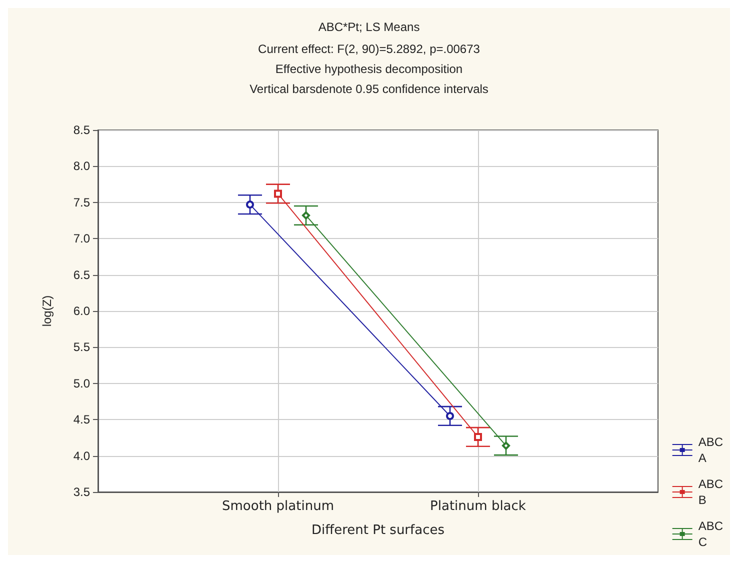 The image size is (738, 563). Describe the element at coordinates (81, 311) in the screenshot. I see `y-tick-label: 6.0` at that location.